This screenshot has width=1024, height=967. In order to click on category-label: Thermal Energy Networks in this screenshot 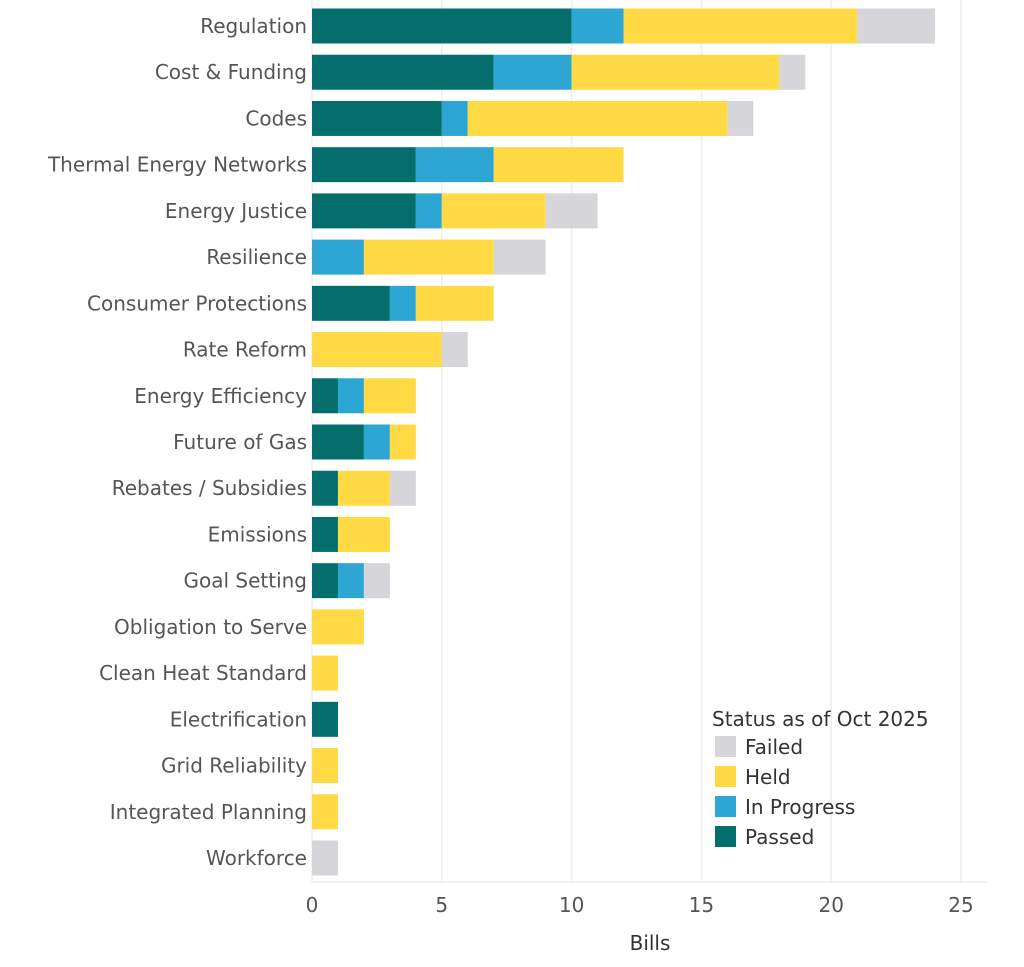, I will do `click(177, 165)`.